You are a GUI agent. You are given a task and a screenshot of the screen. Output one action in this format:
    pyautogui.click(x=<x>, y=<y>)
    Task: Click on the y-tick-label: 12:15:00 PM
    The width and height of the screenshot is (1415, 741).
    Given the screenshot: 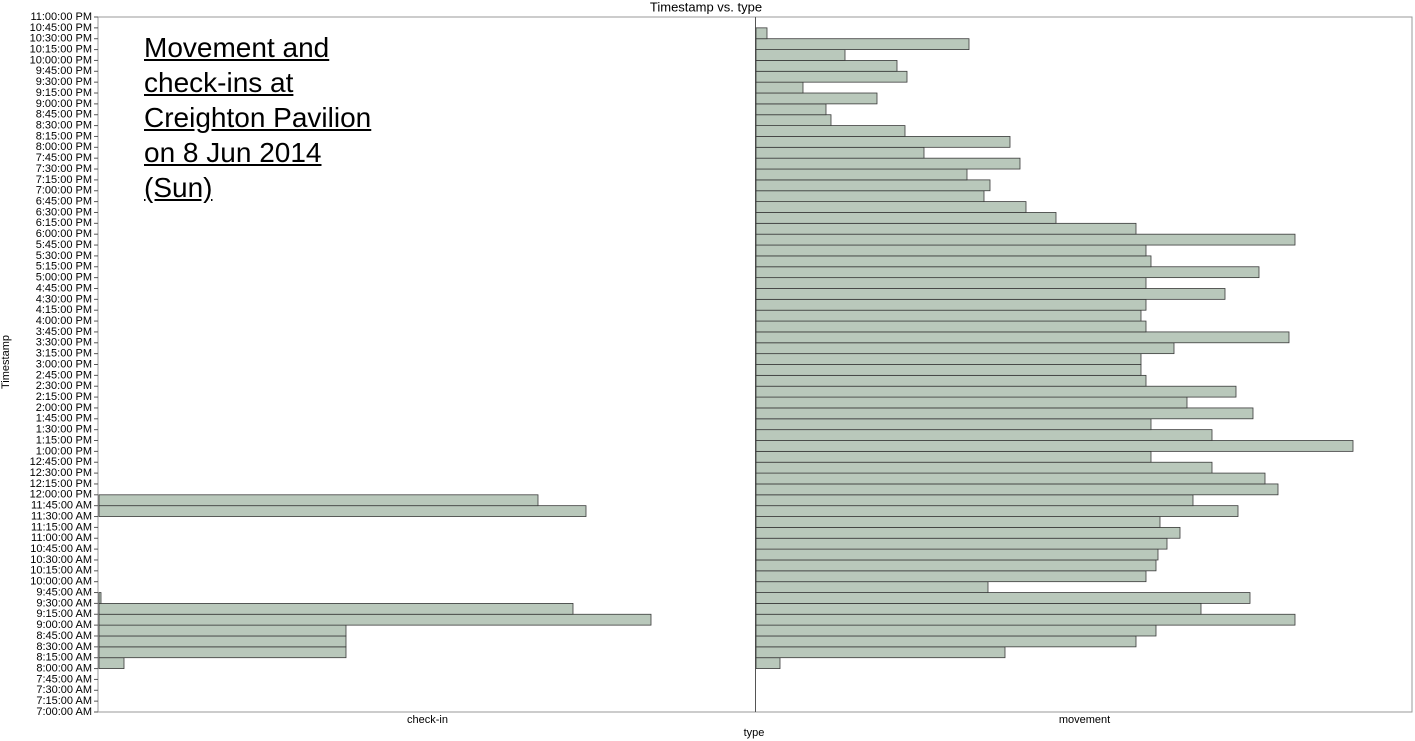 What is the action you would take?
    pyautogui.click(x=61, y=484)
    